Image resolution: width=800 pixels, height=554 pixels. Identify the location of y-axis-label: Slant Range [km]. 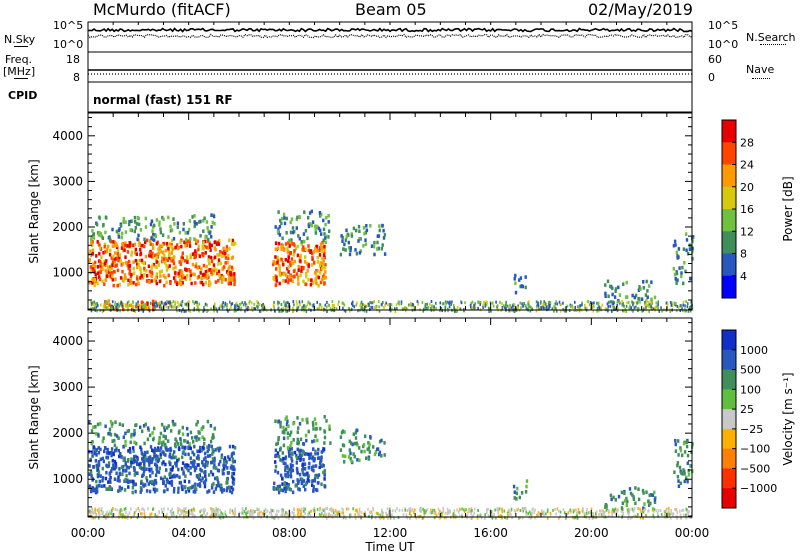
(34, 211).